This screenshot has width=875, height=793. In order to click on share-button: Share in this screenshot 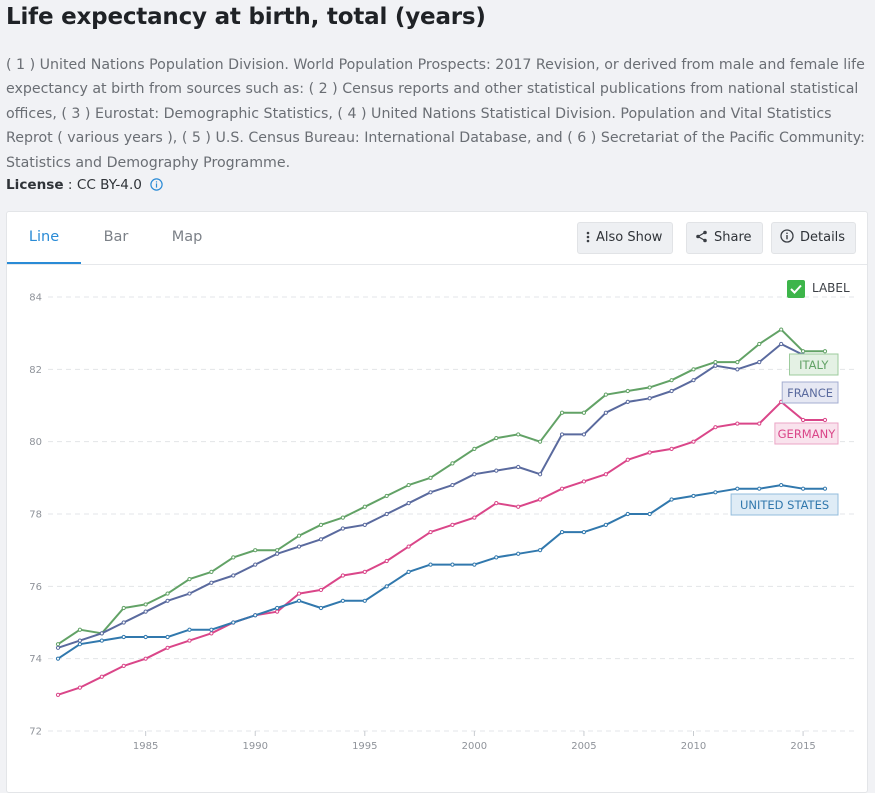, I will do `click(724, 238)`.